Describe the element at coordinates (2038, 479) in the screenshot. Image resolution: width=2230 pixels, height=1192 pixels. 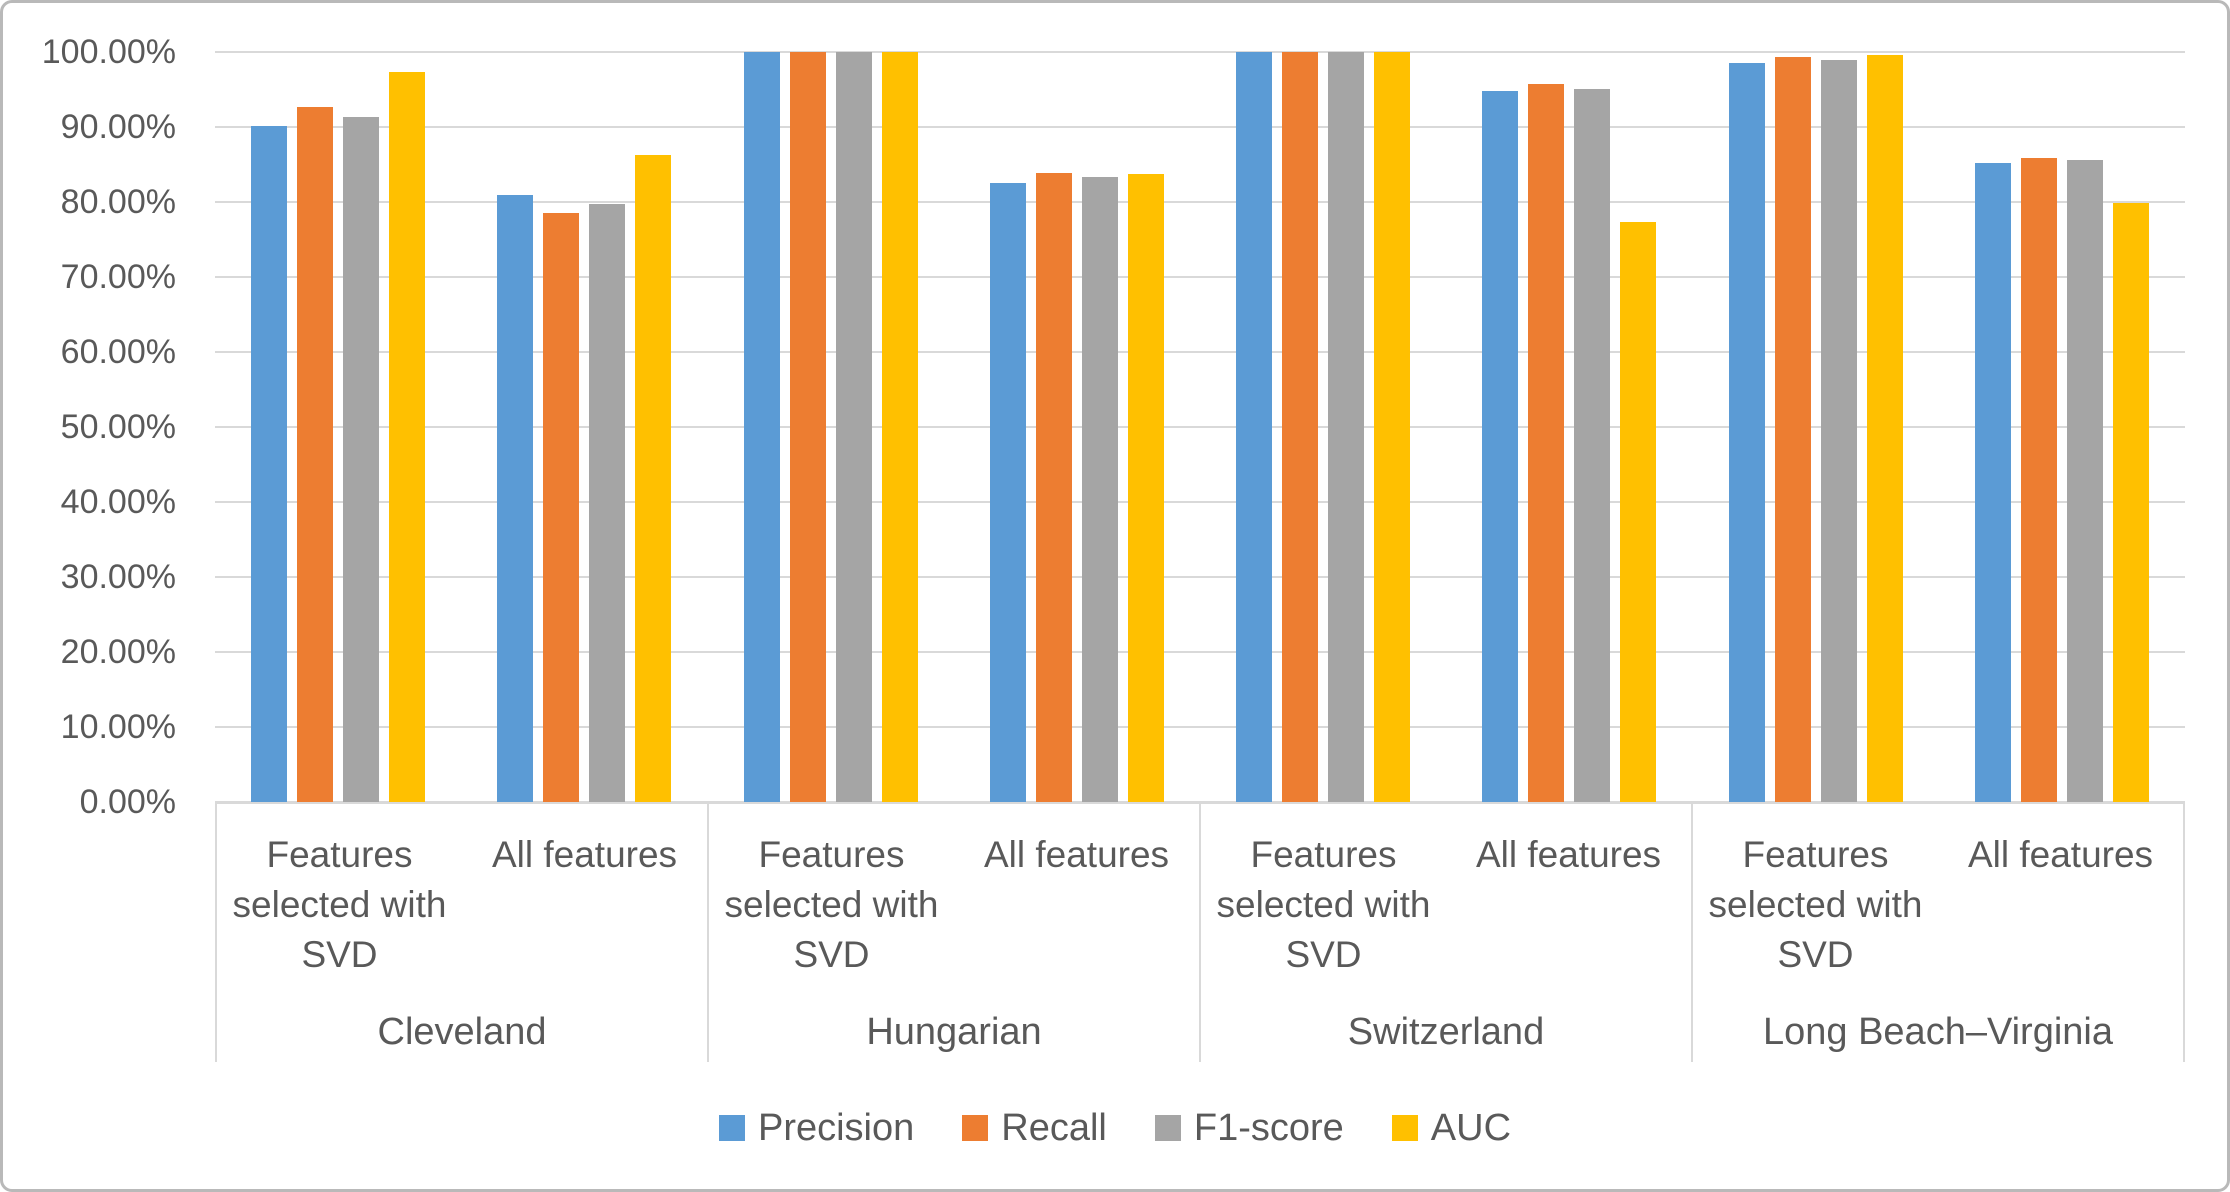
I see `bar-long-beach-virginia-all-features-recall` at that location.